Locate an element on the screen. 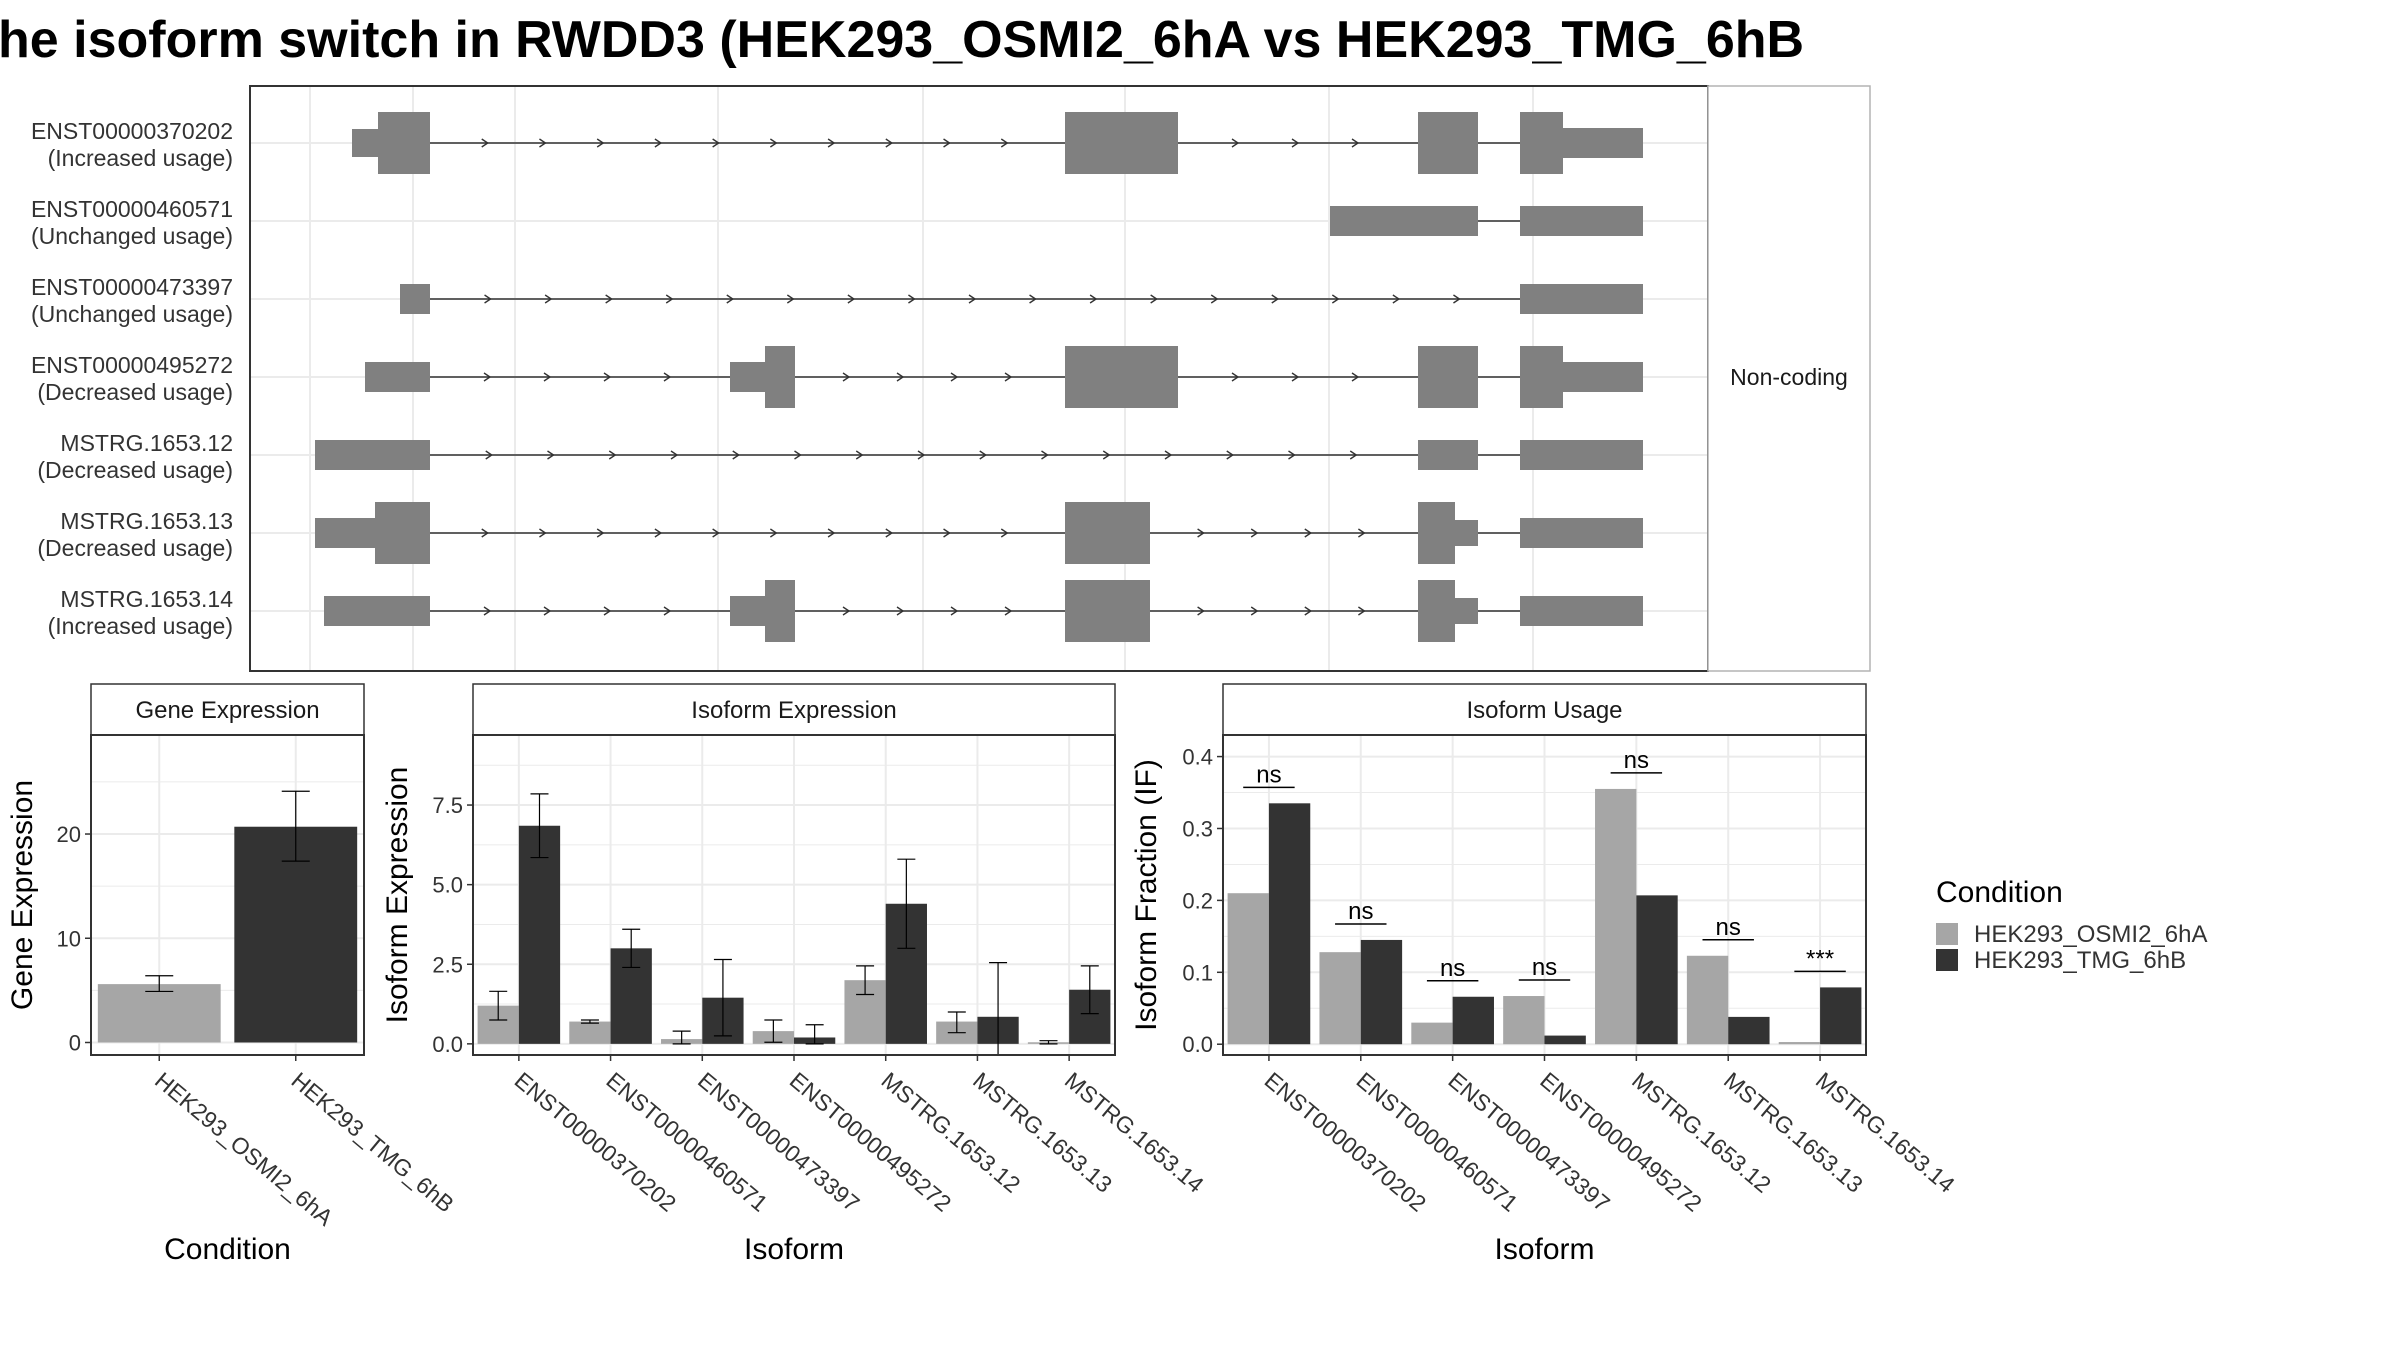 Image resolution: width=2400 pixels, height=1350 pixels. isoform-usage-label: (Increased usage) is located at coordinates (140, 626).